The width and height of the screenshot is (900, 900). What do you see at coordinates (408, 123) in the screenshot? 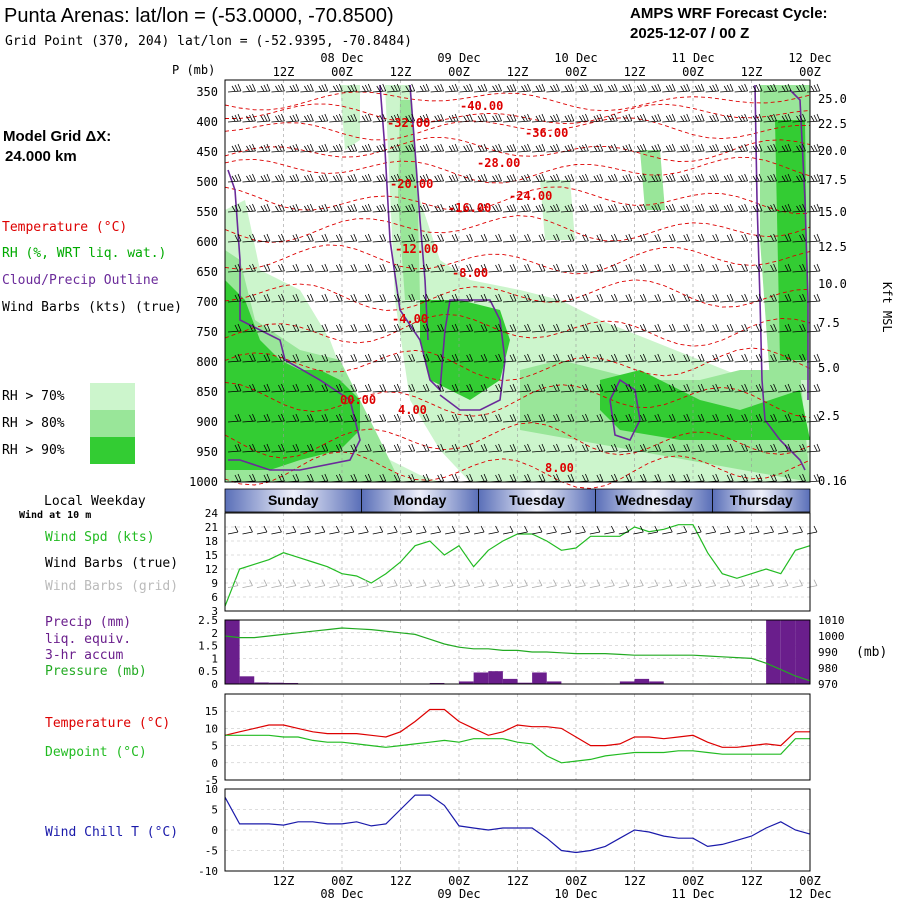
I see `isotherm-label: -32.00` at bounding box center [408, 123].